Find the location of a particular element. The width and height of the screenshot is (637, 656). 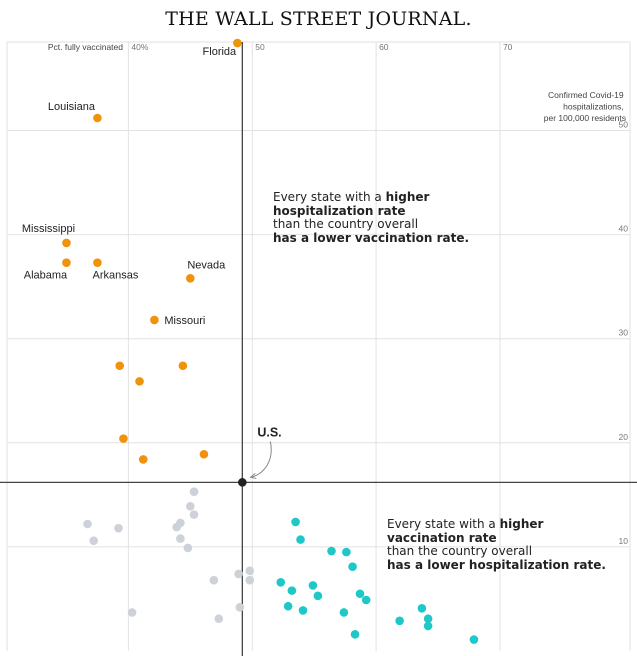

state-label: Arkansas is located at coordinates (115, 276).